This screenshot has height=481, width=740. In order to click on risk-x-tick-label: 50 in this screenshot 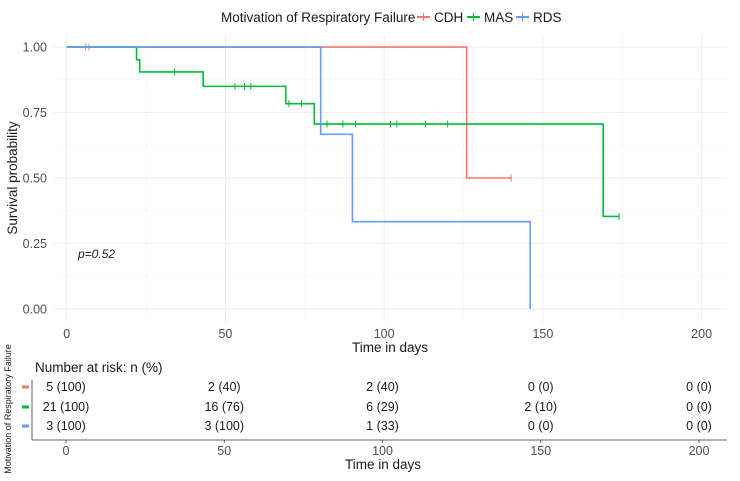, I will do `click(224, 451)`.